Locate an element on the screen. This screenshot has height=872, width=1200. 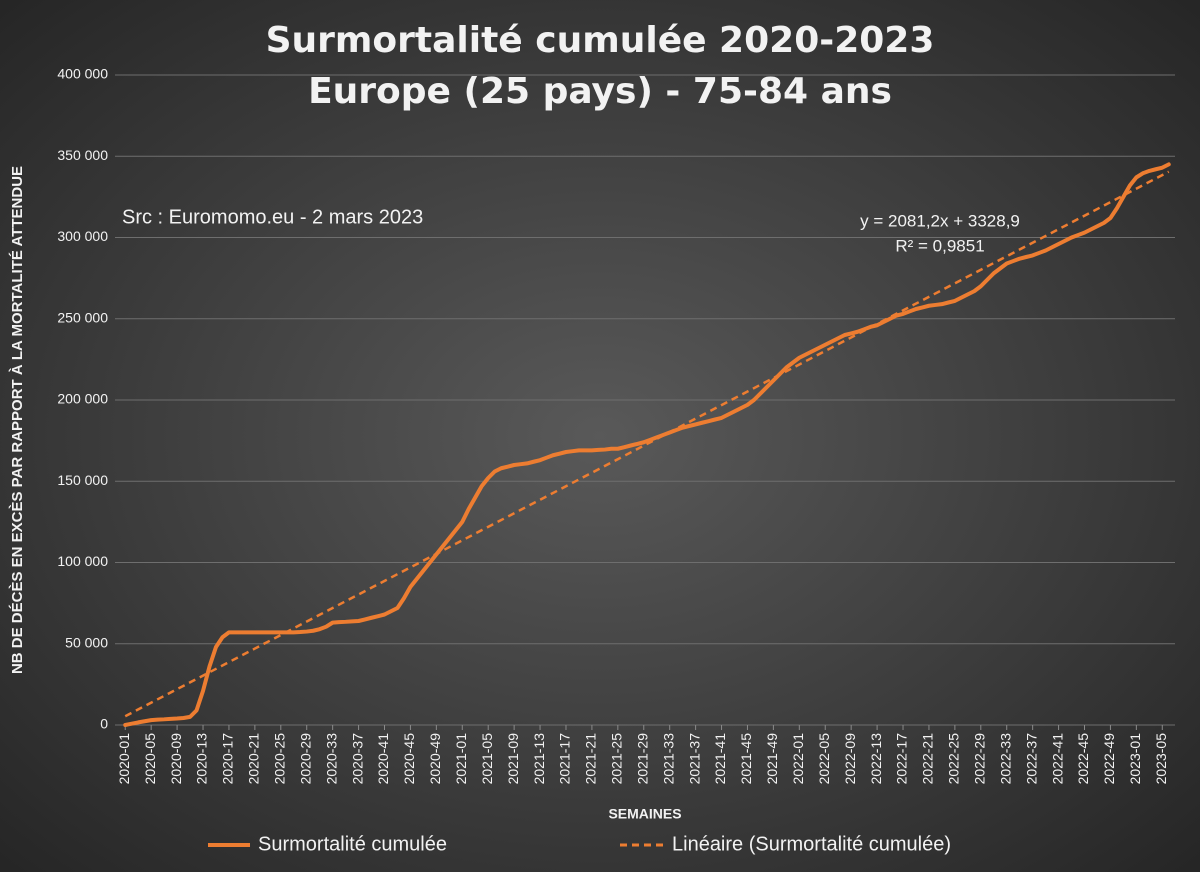
x-tick-label: 2020-25 is located at coordinates (279, 759).